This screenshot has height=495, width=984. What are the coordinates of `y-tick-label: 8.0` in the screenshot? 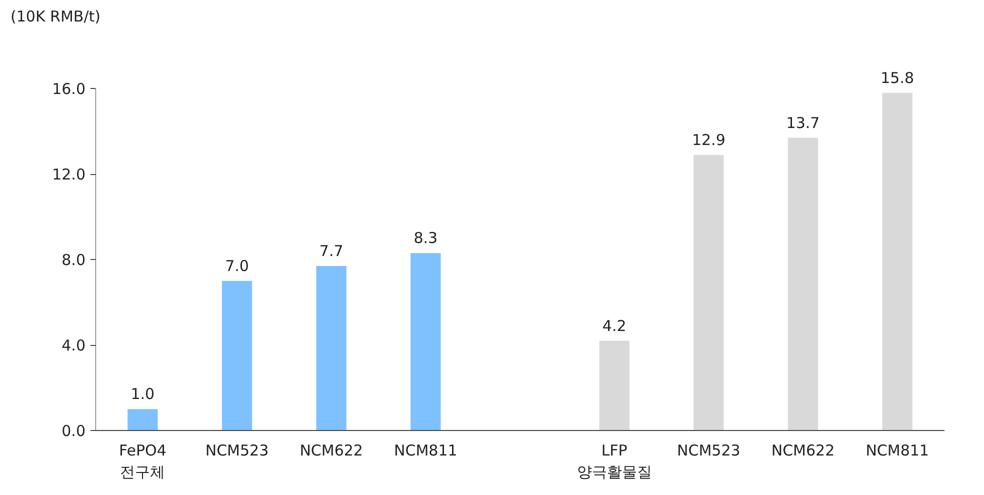 It's located at (74, 260).